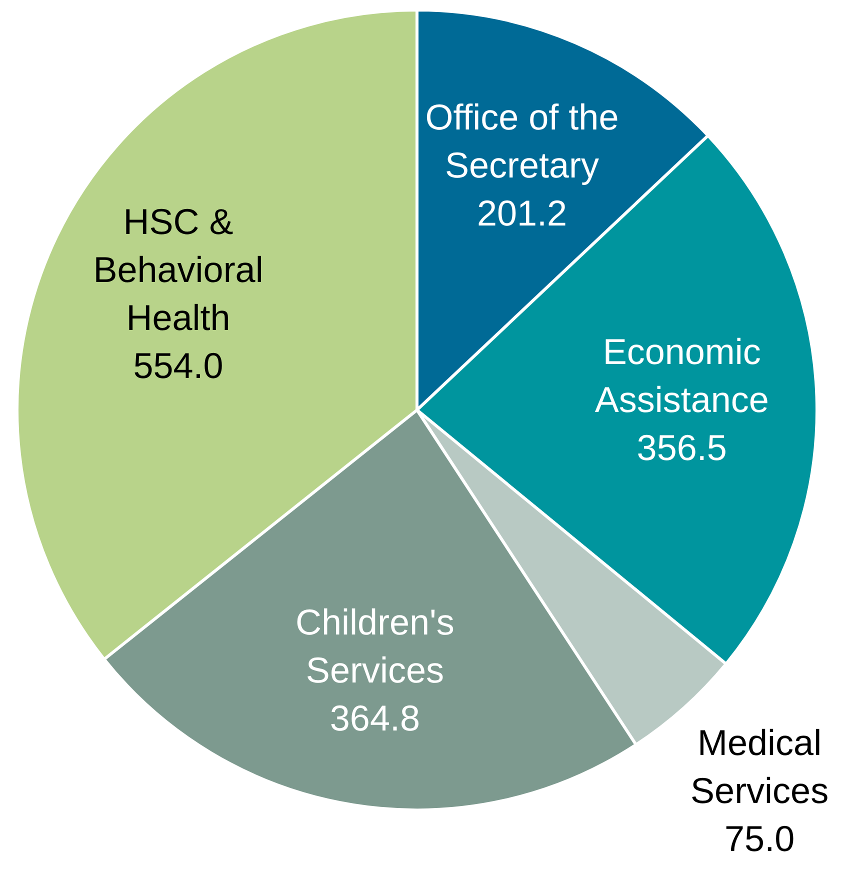  I want to click on data-label: 554.0, so click(178, 365).